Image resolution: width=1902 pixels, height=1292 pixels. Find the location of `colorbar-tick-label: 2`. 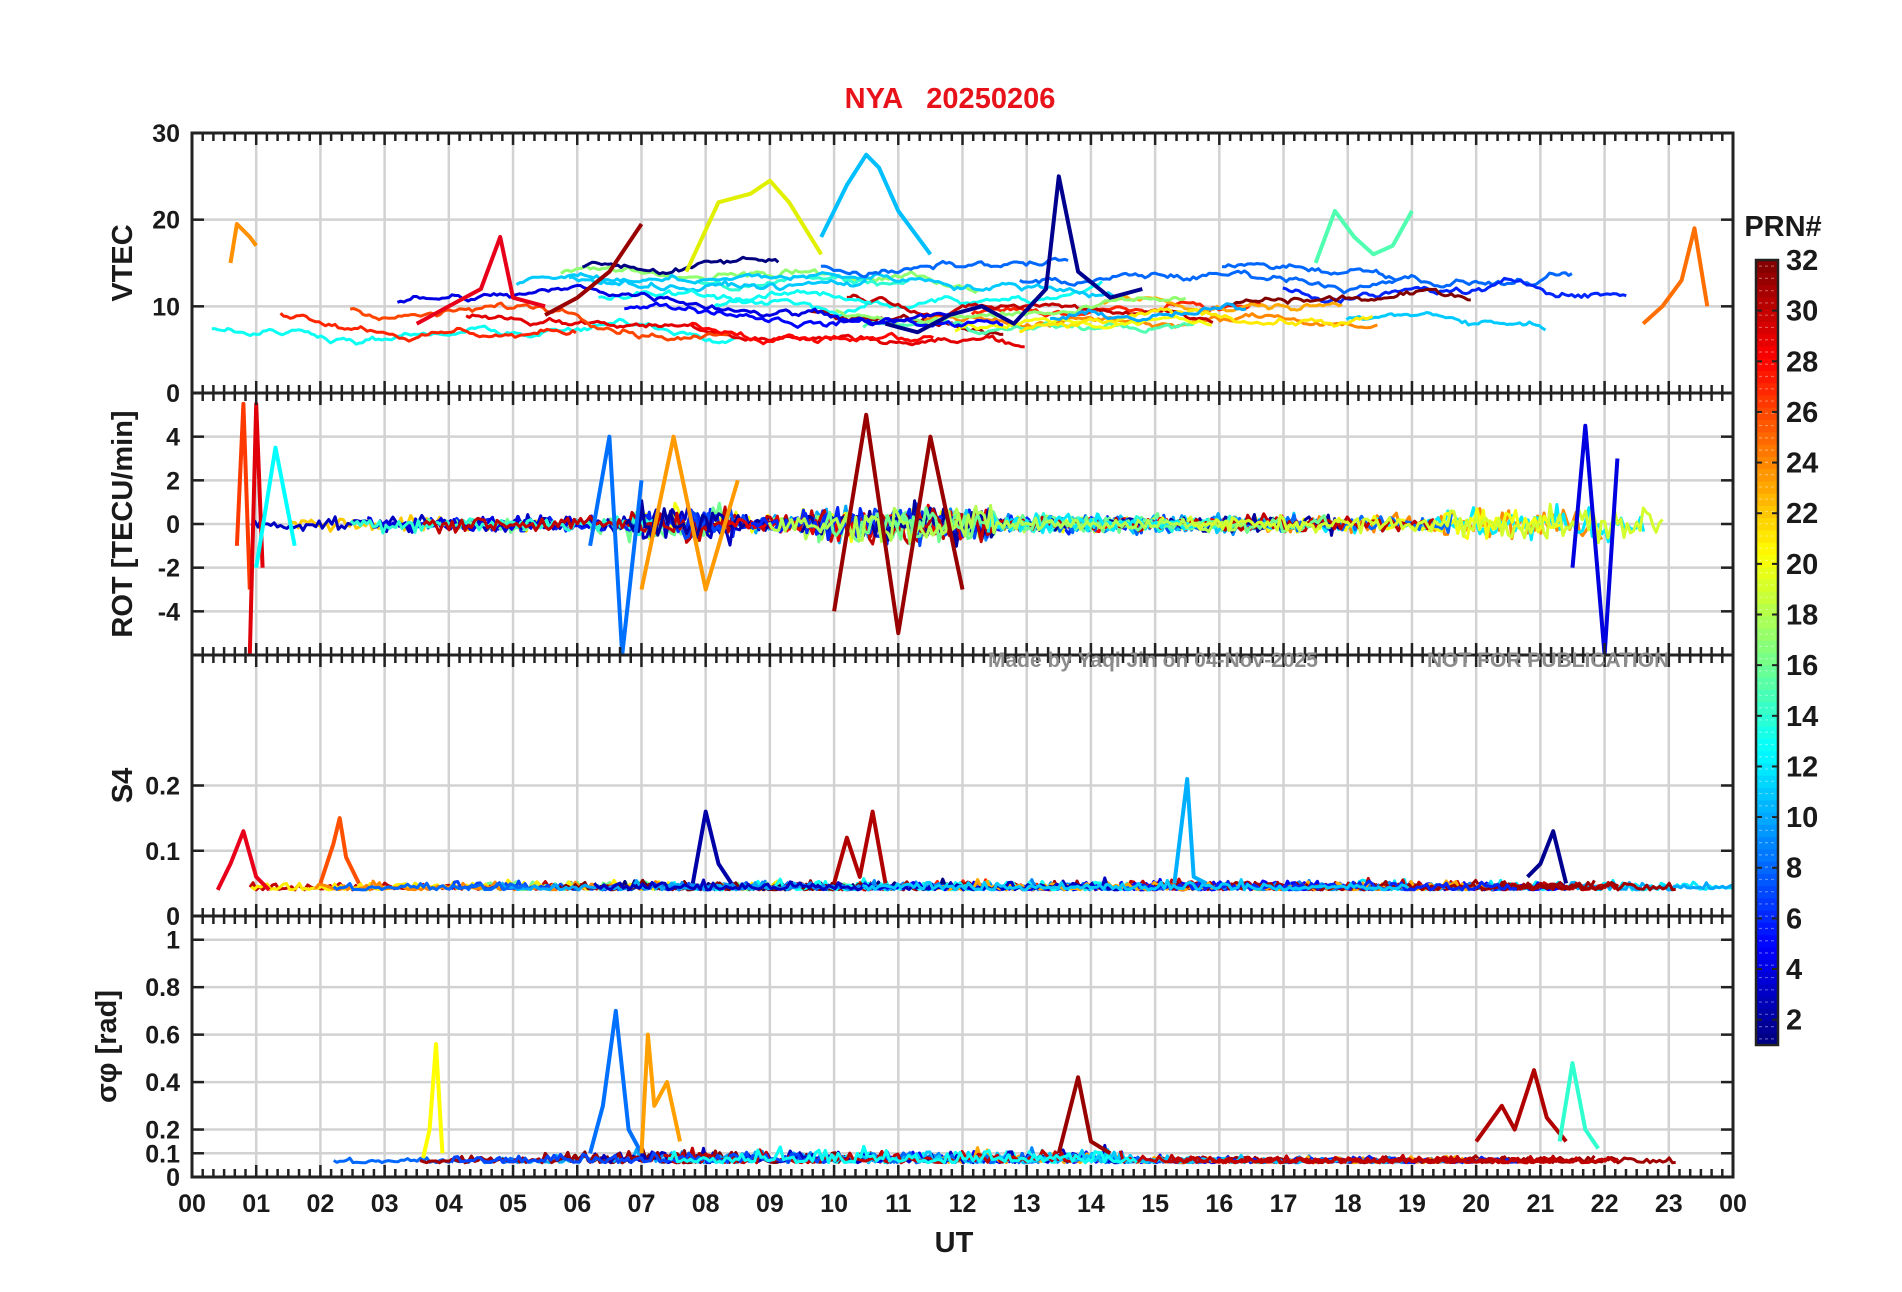

colorbar-tick-label: 2 is located at coordinates (1794, 1021).